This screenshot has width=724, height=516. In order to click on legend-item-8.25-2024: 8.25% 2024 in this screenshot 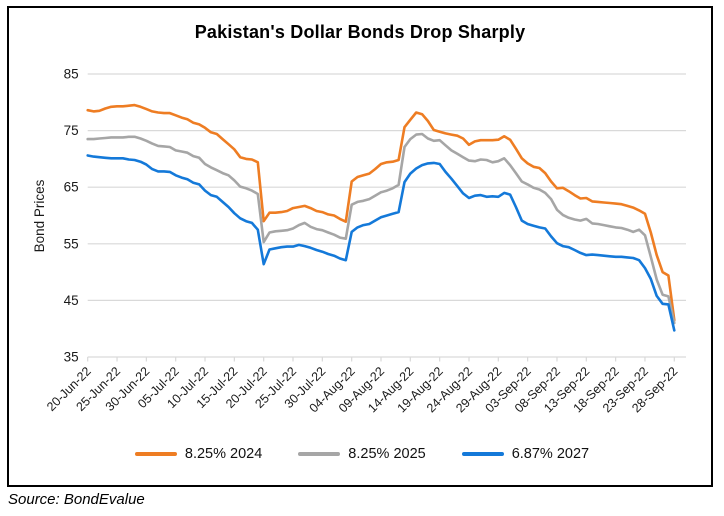, I will do `click(198, 454)`.